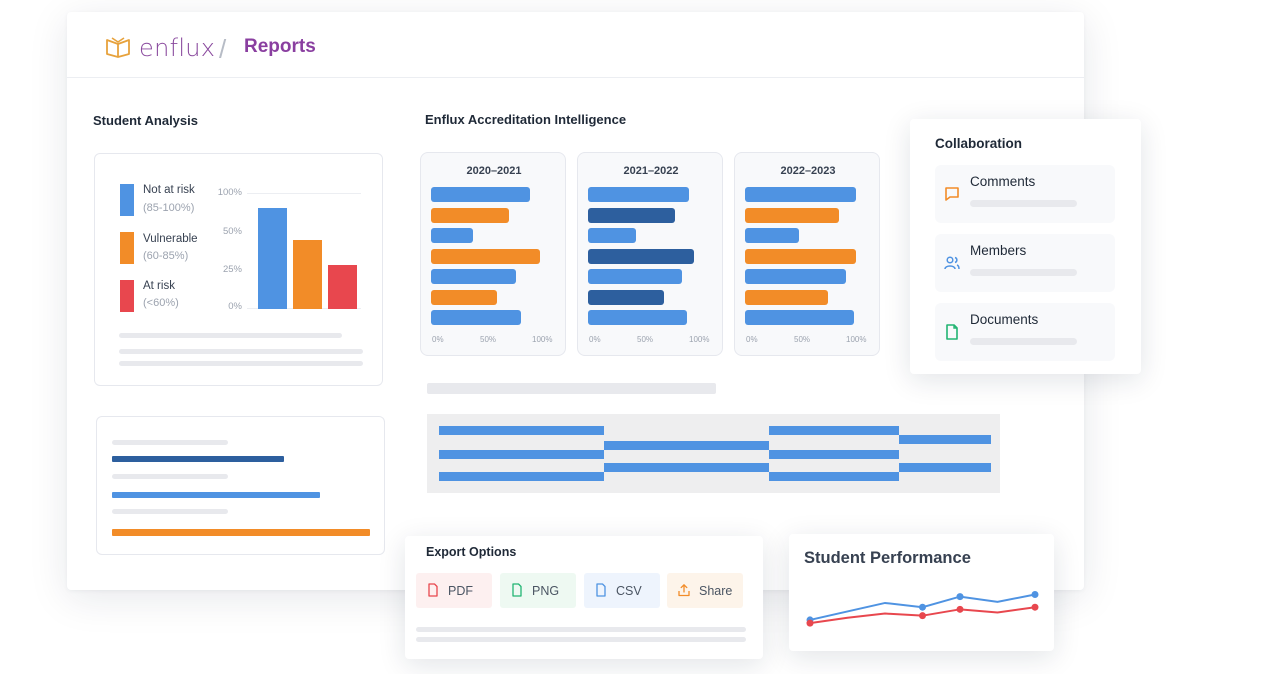 The width and height of the screenshot is (1280, 674). Describe the element at coordinates (526, 119) in the screenshot. I see `accreditation-title: Enflux Accreditation Intelligence` at that location.